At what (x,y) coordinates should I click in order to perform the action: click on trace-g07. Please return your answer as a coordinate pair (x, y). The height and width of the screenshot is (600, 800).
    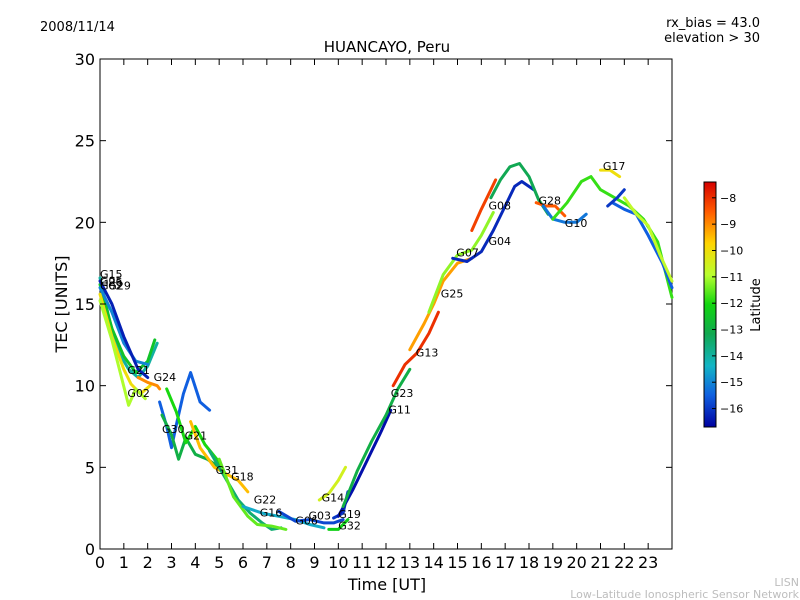
    Looking at the image, I should click on (461, 262).